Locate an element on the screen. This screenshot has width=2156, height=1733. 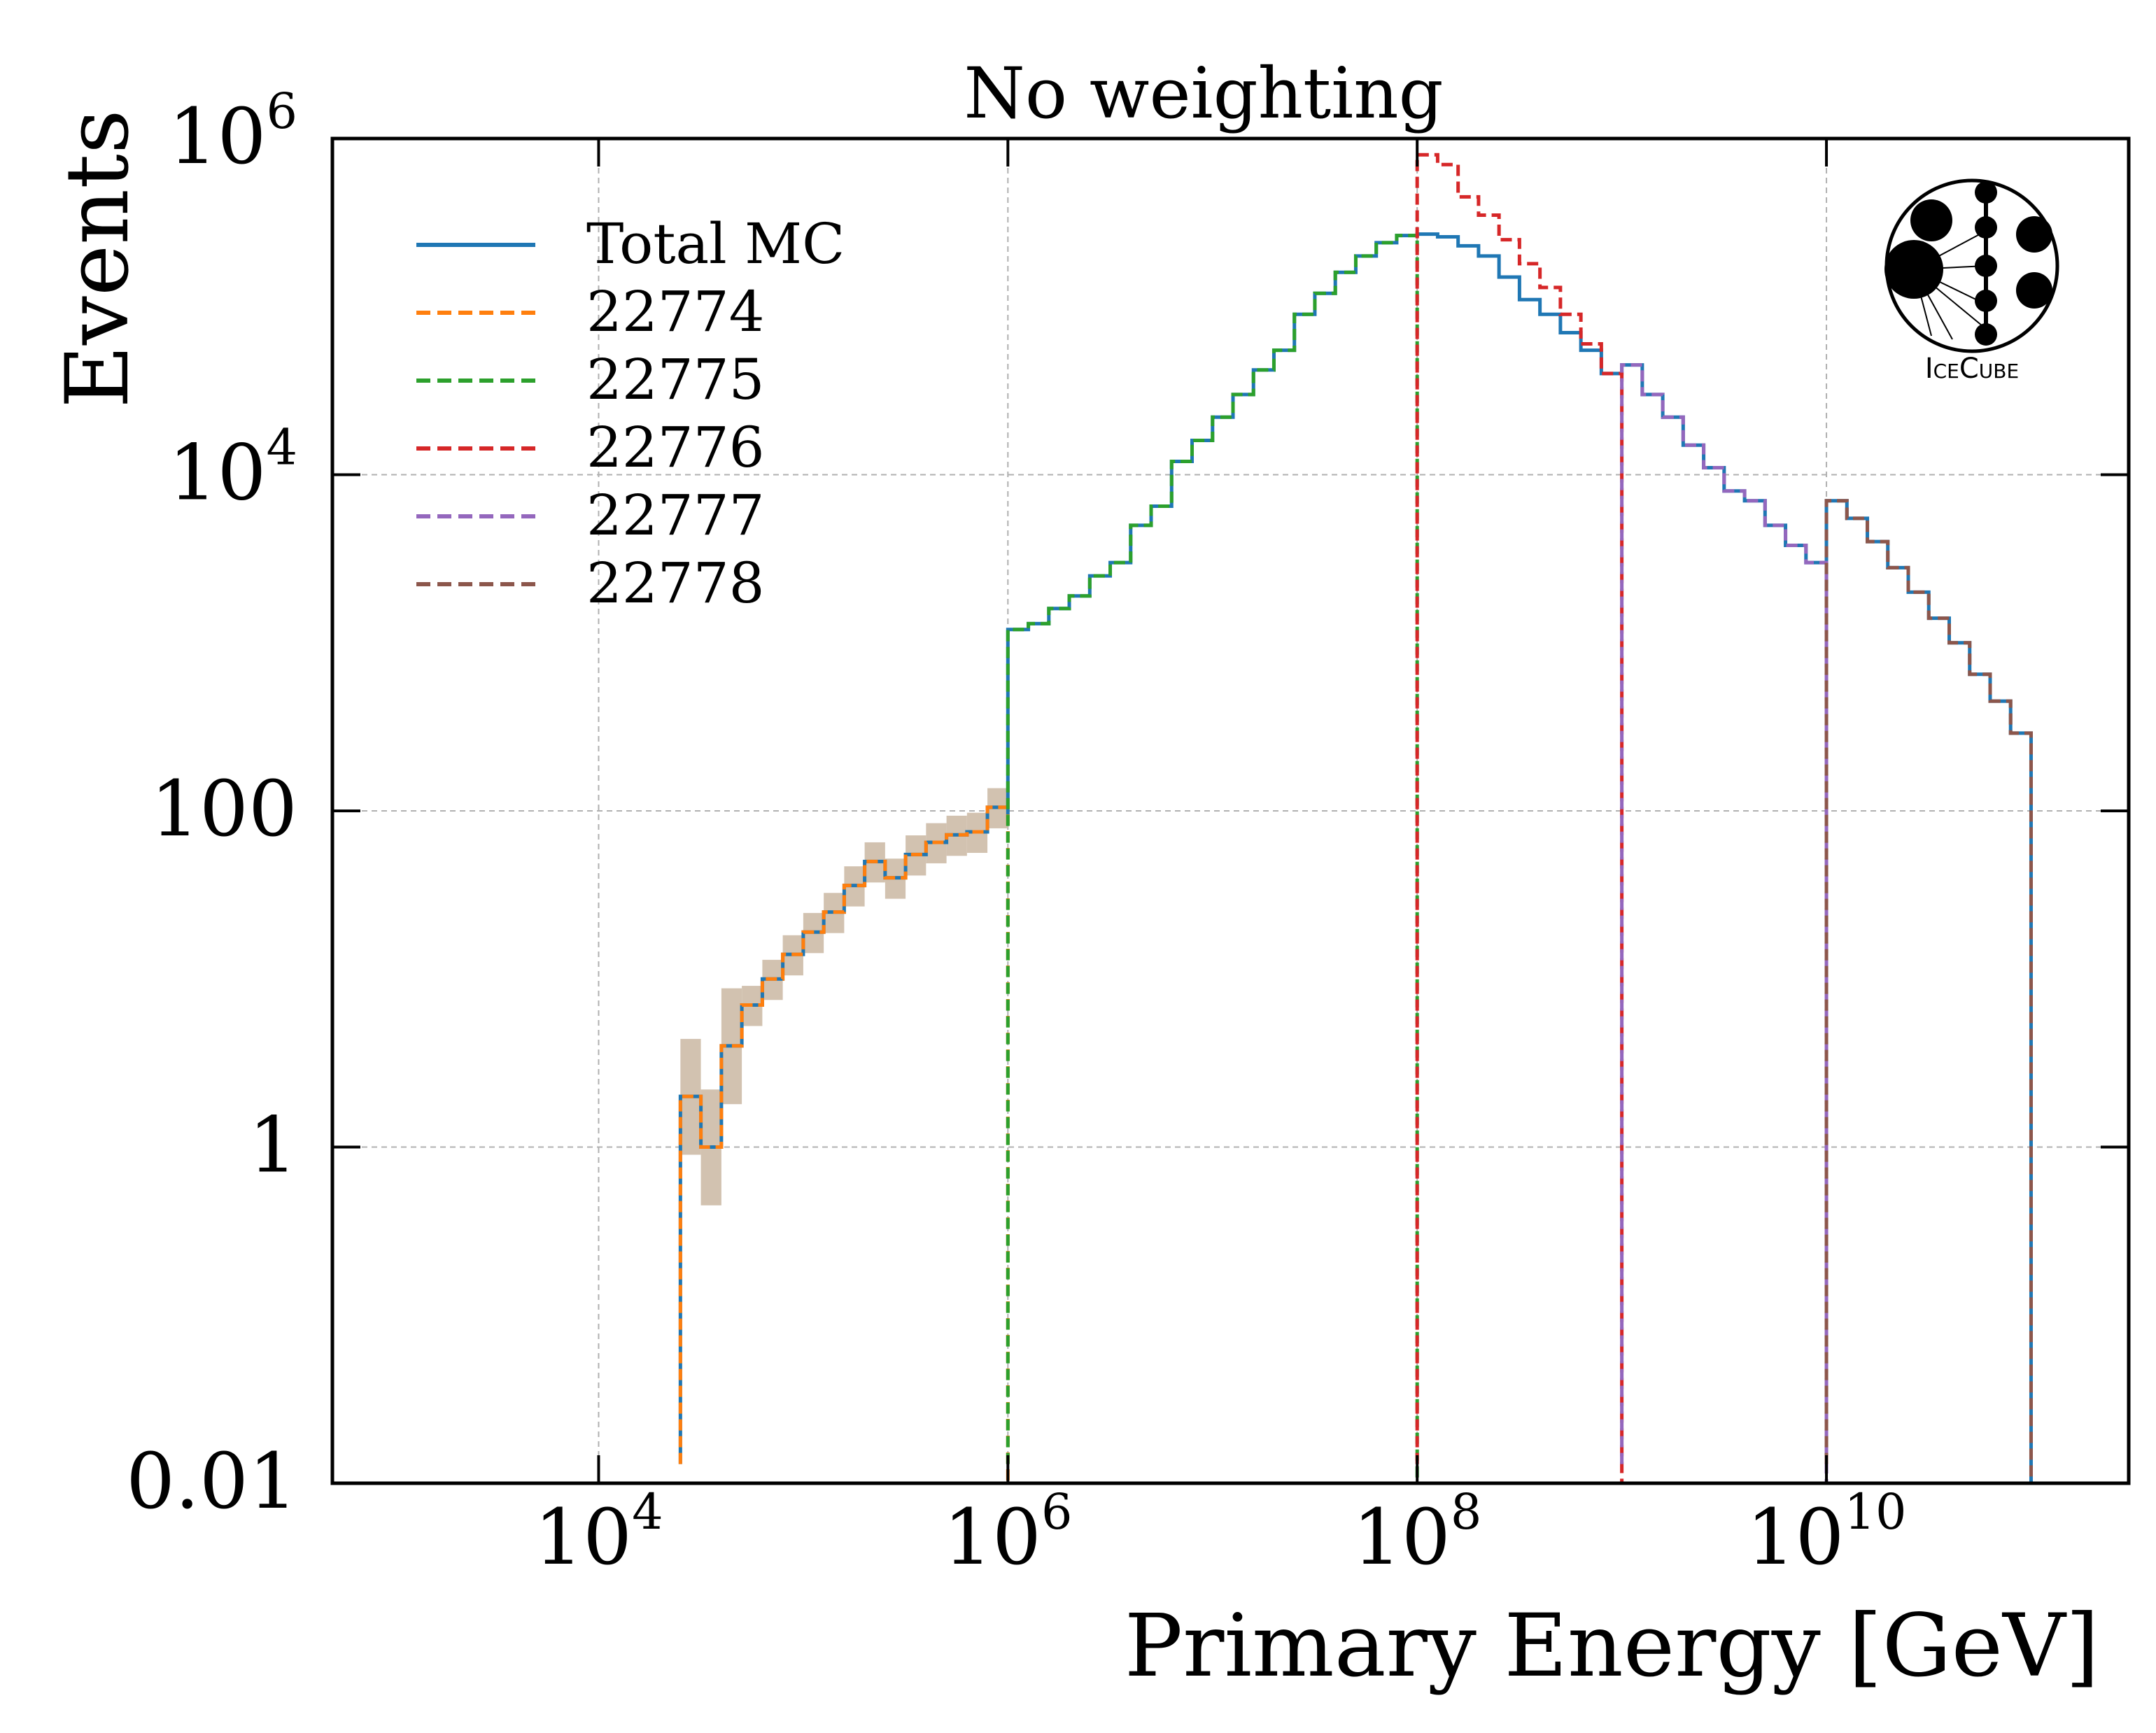
x-tick-label: 10⁴ is located at coordinates (598, 1532).